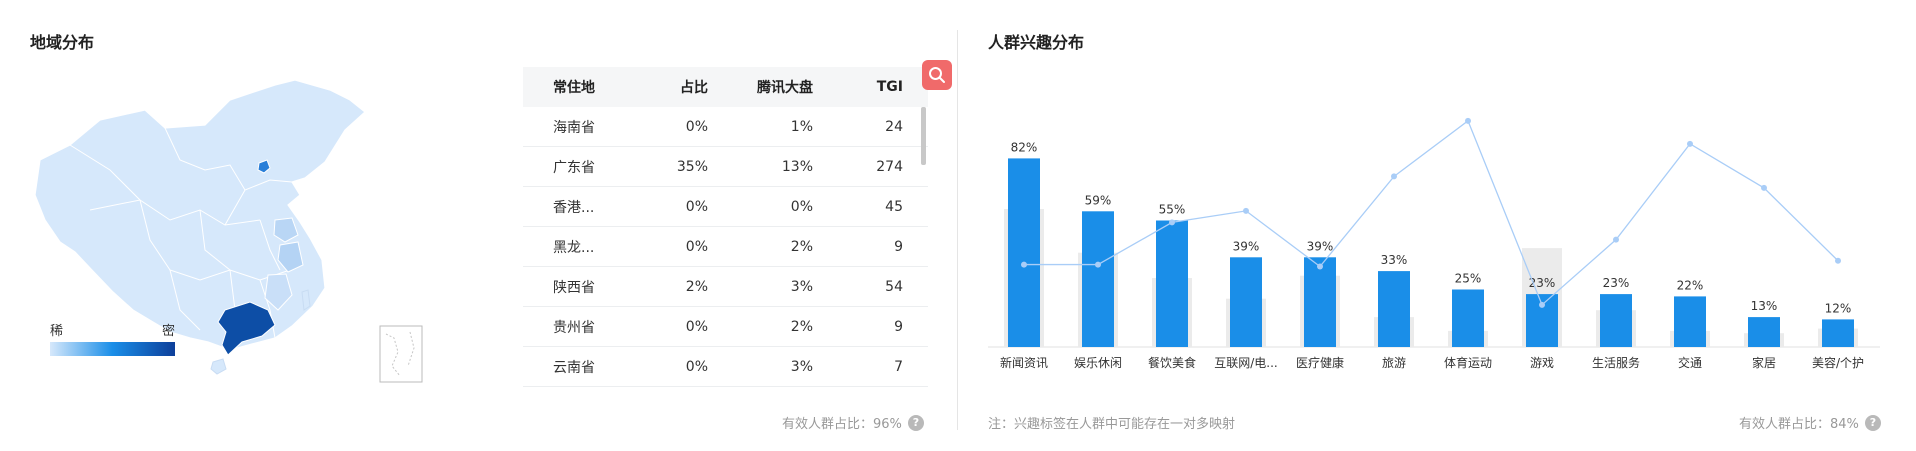 The height and width of the screenshot is (451, 1916). Describe the element at coordinates (894, 206) in the screenshot. I see `cell-tgi: 45` at that location.